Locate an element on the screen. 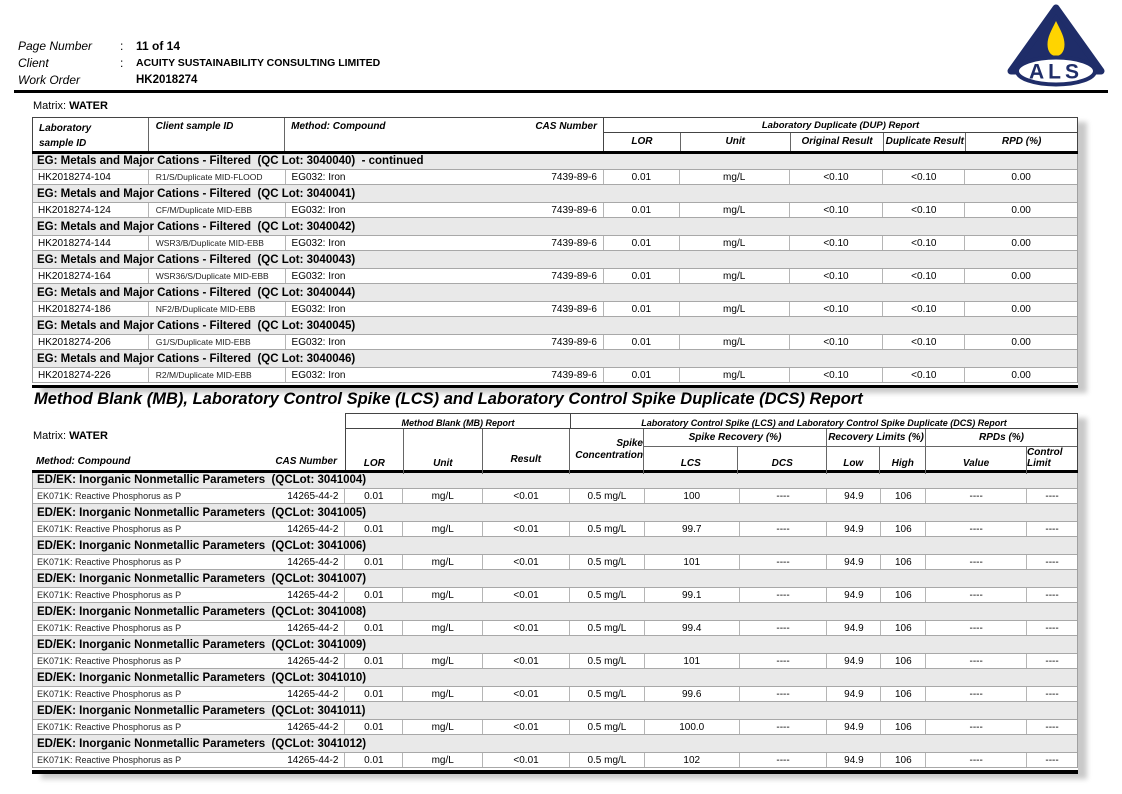 This screenshot has height=794, width=1122. col-header-cas: CAS Number is located at coordinates (566, 126).